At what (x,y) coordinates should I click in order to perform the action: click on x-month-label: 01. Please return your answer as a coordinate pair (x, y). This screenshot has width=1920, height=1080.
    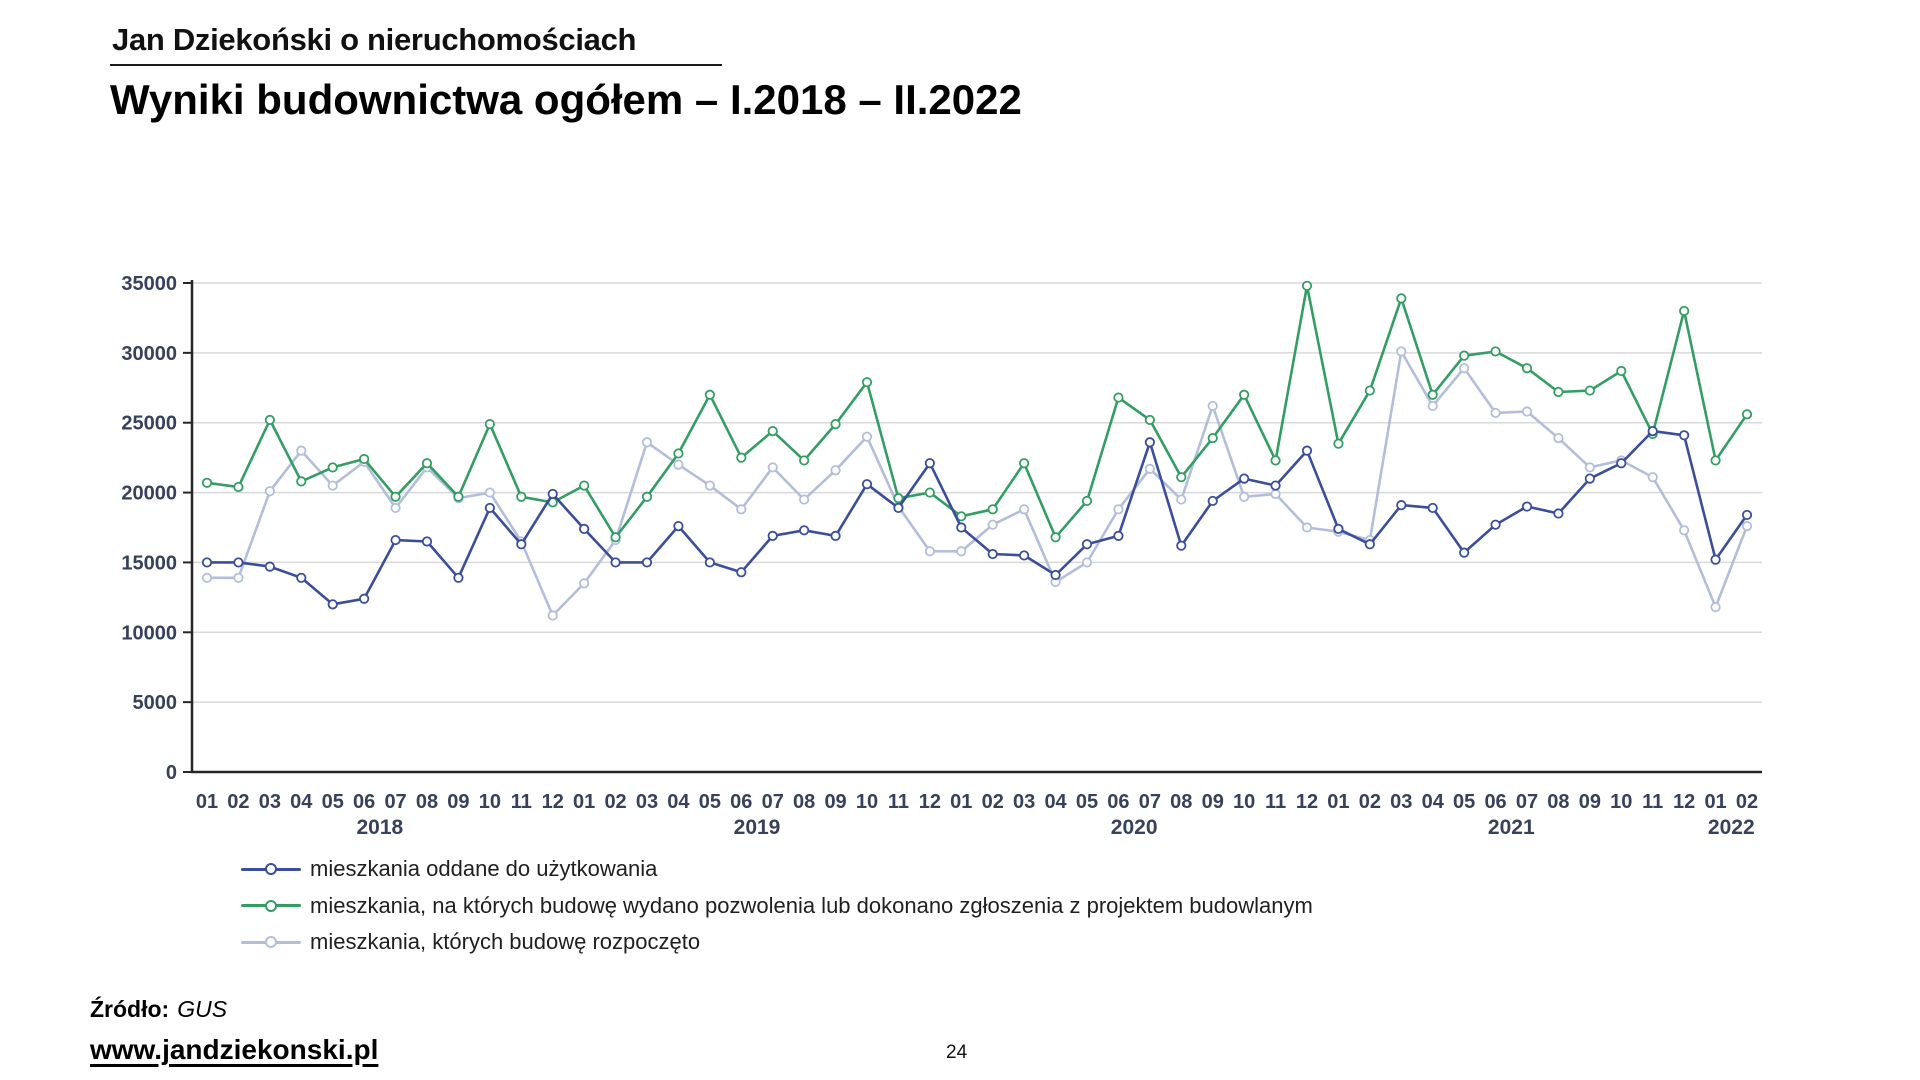
    Looking at the image, I should click on (207, 802).